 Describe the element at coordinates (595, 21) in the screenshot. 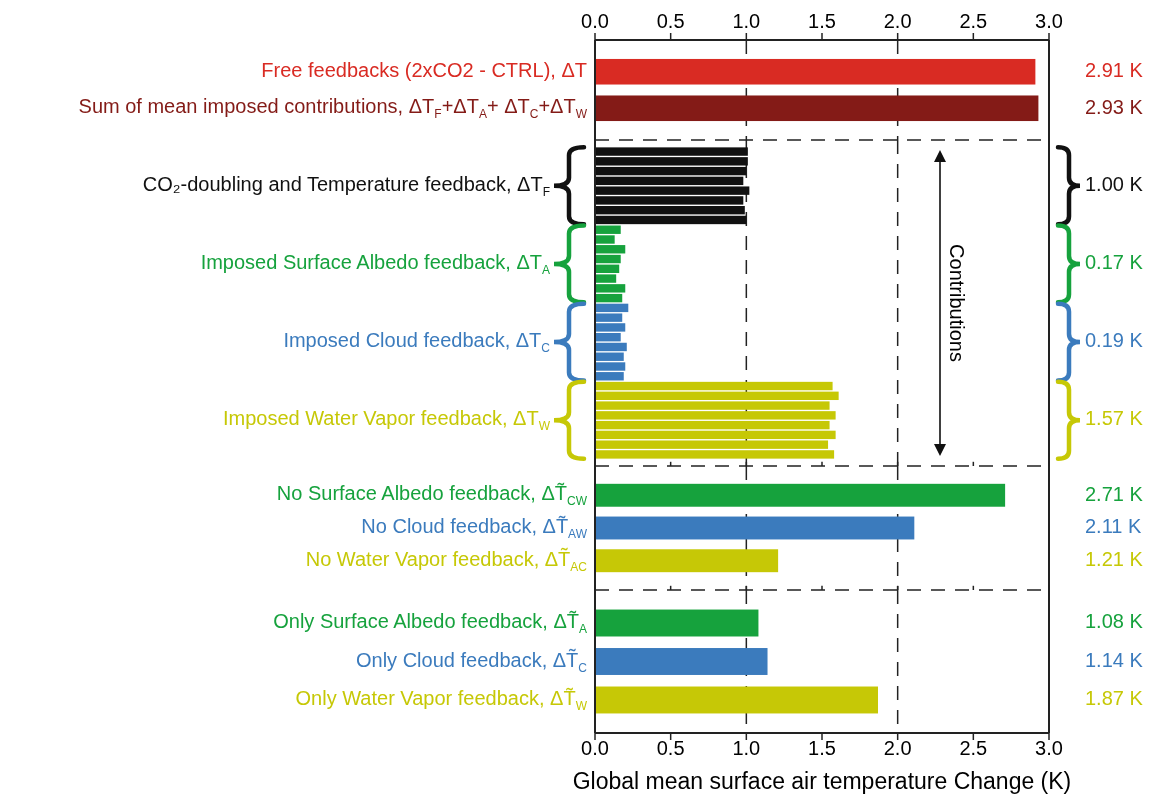

I see `x2-tick-label: 0.0` at that location.